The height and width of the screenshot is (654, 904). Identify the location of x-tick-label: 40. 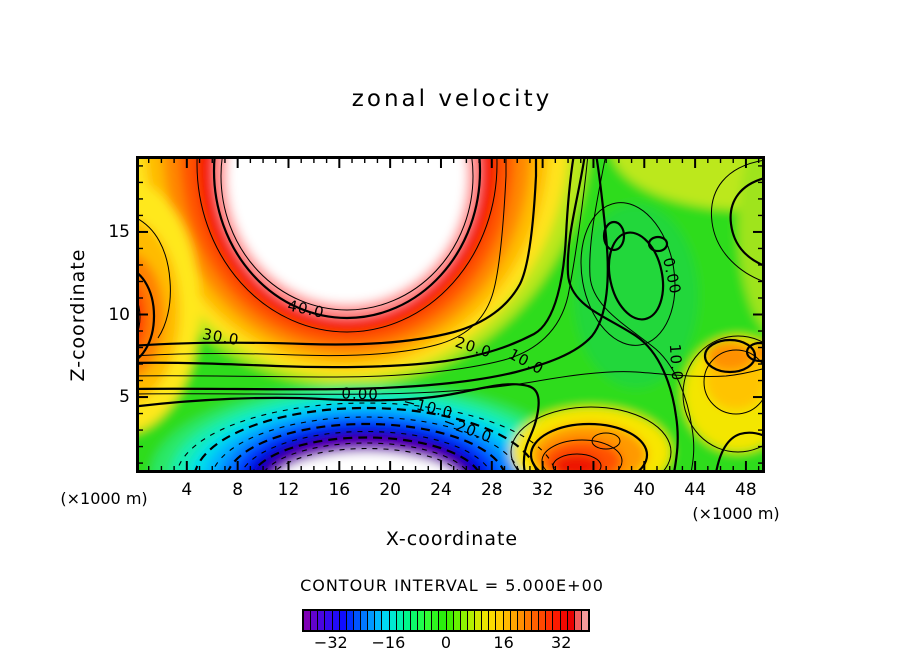
(644, 490).